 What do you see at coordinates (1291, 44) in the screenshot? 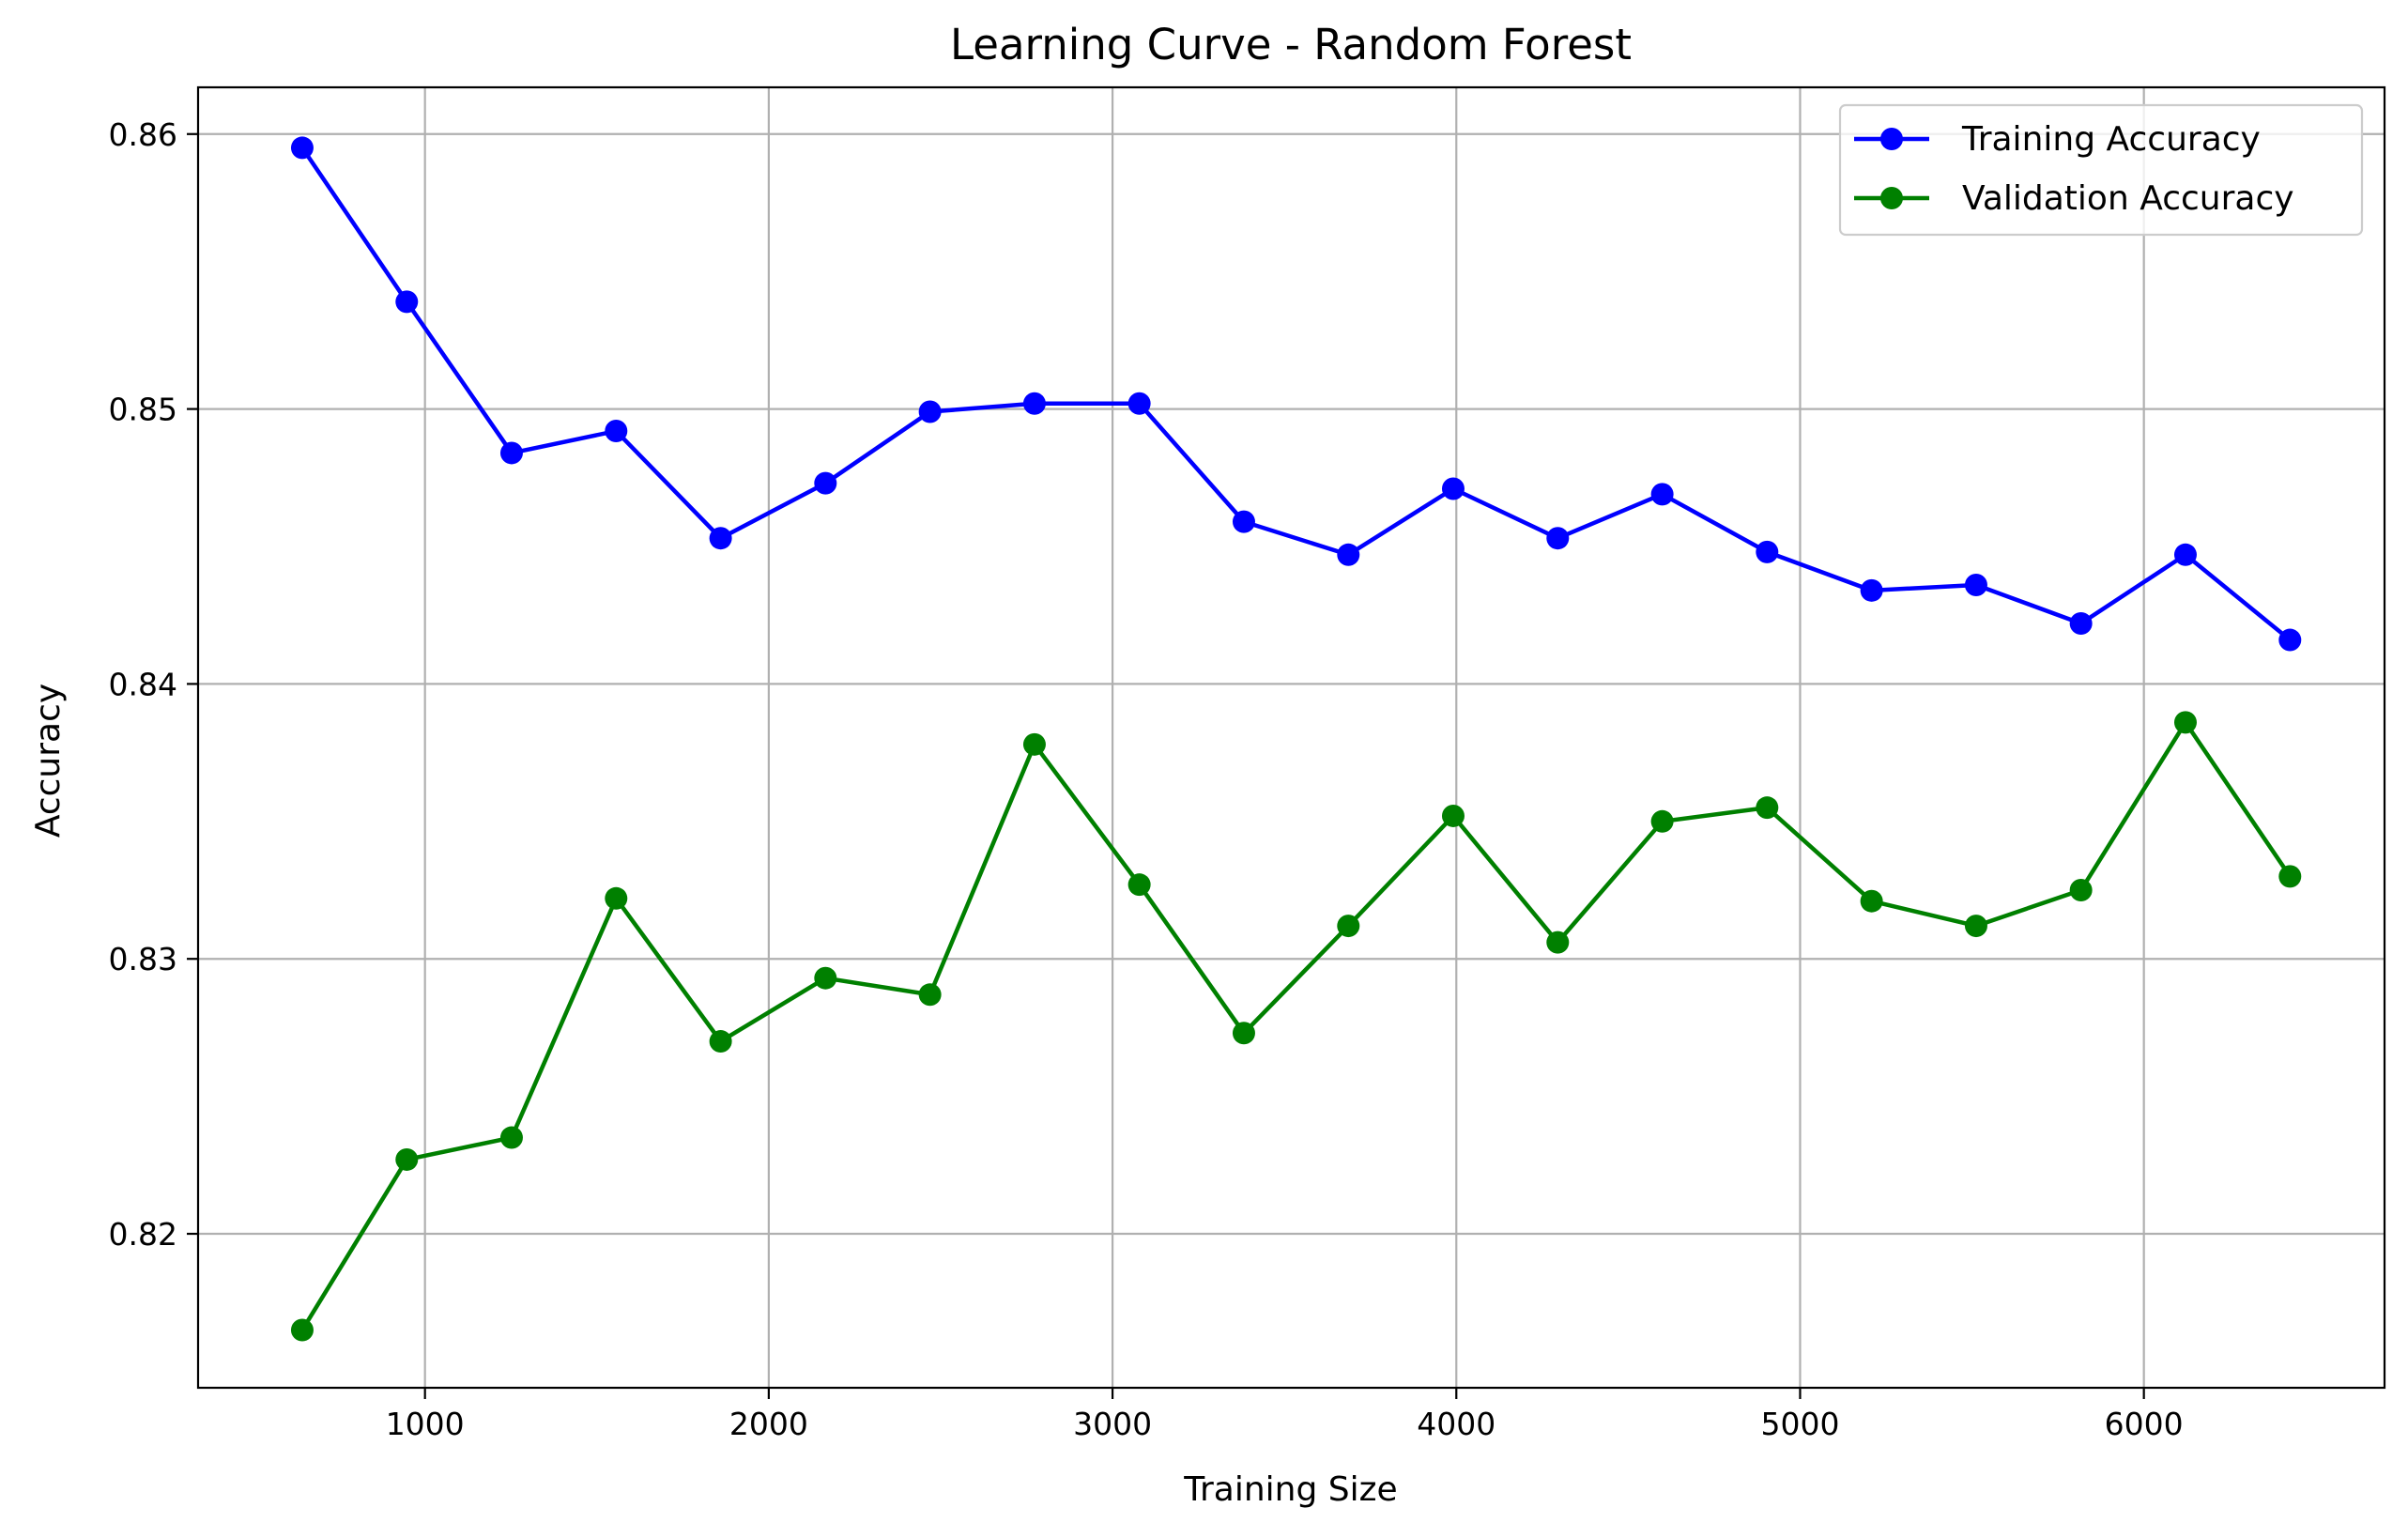
I see `chart-title: Learning Curve - Random Forest` at bounding box center [1291, 44].